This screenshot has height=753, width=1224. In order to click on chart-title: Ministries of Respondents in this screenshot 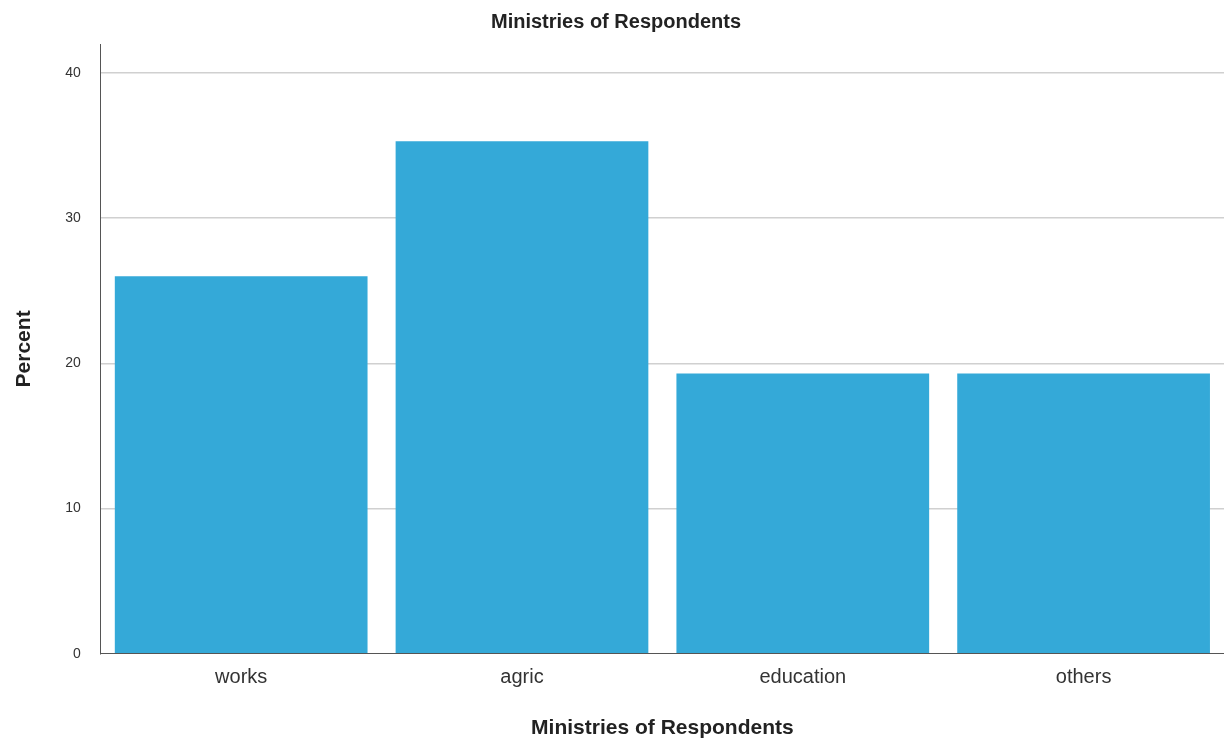, I will do `click(616, 20)`.